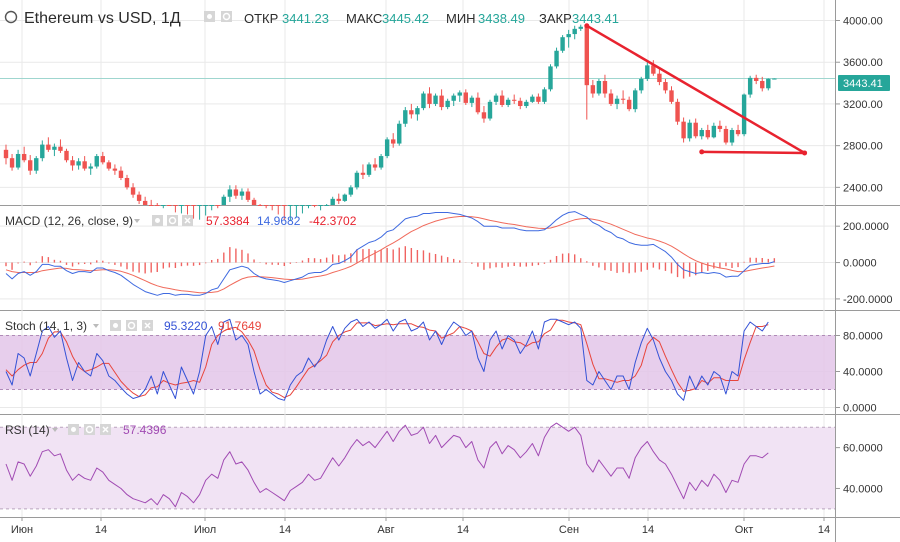 This screenshot has width=900, height=542. Describe the element at coordinates (863, 105) in the screenshot. I see `price-tick-label: 3200.00` at that location.